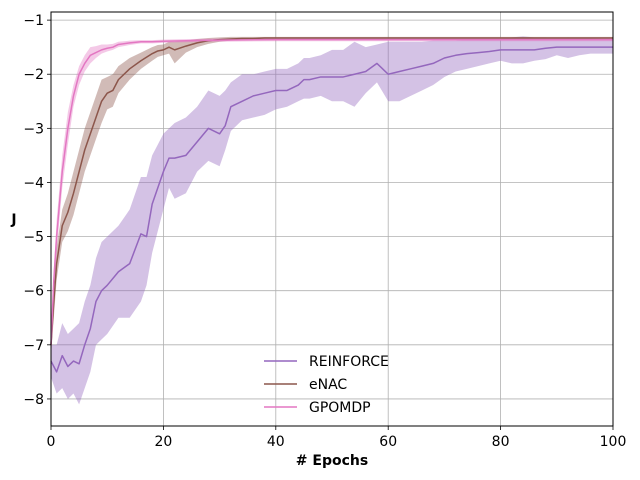 The image size is (640, 480). What do you see at coordinates (33, 129) in the screenshot?
I see `y-tick-label: −3` at bounding box center [33, 129].